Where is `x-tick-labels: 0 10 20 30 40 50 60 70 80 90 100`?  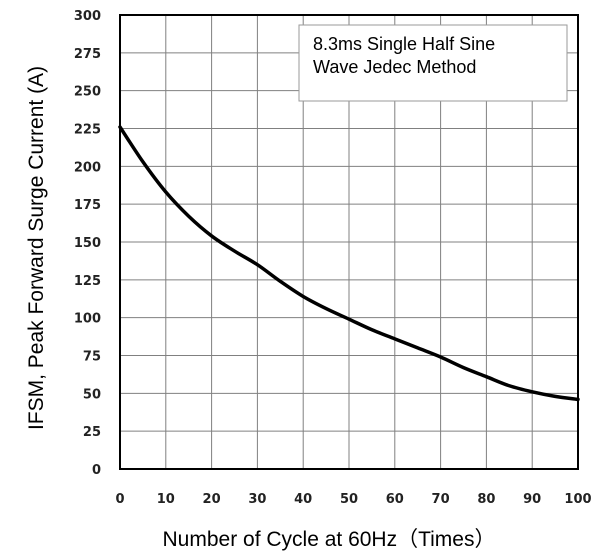
x-tick-labels: 0 10 20 30 40 50 60 70 80 90 100 is located at coordinates (353, 499).